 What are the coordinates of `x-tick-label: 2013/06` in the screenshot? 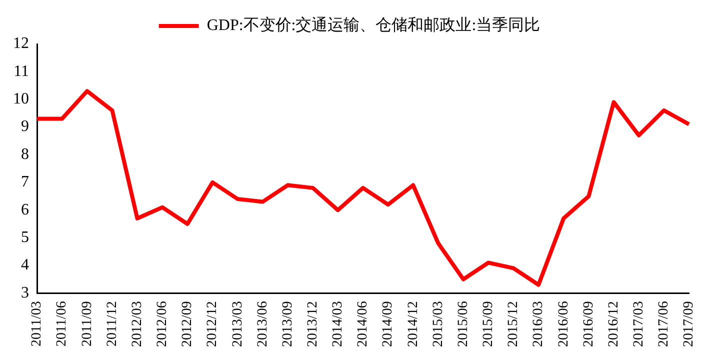 It's located at (262, 324).